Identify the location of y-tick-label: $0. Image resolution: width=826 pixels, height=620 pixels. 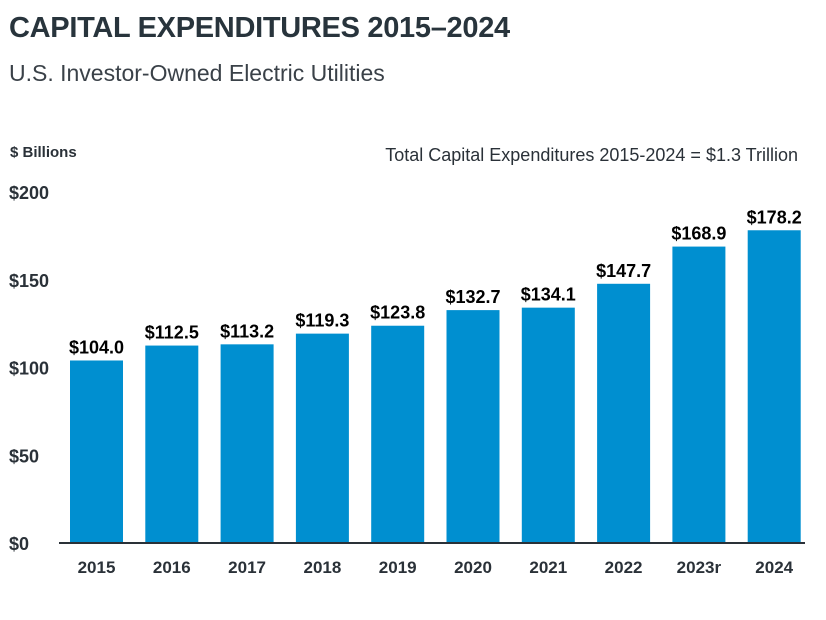
(19, 544).